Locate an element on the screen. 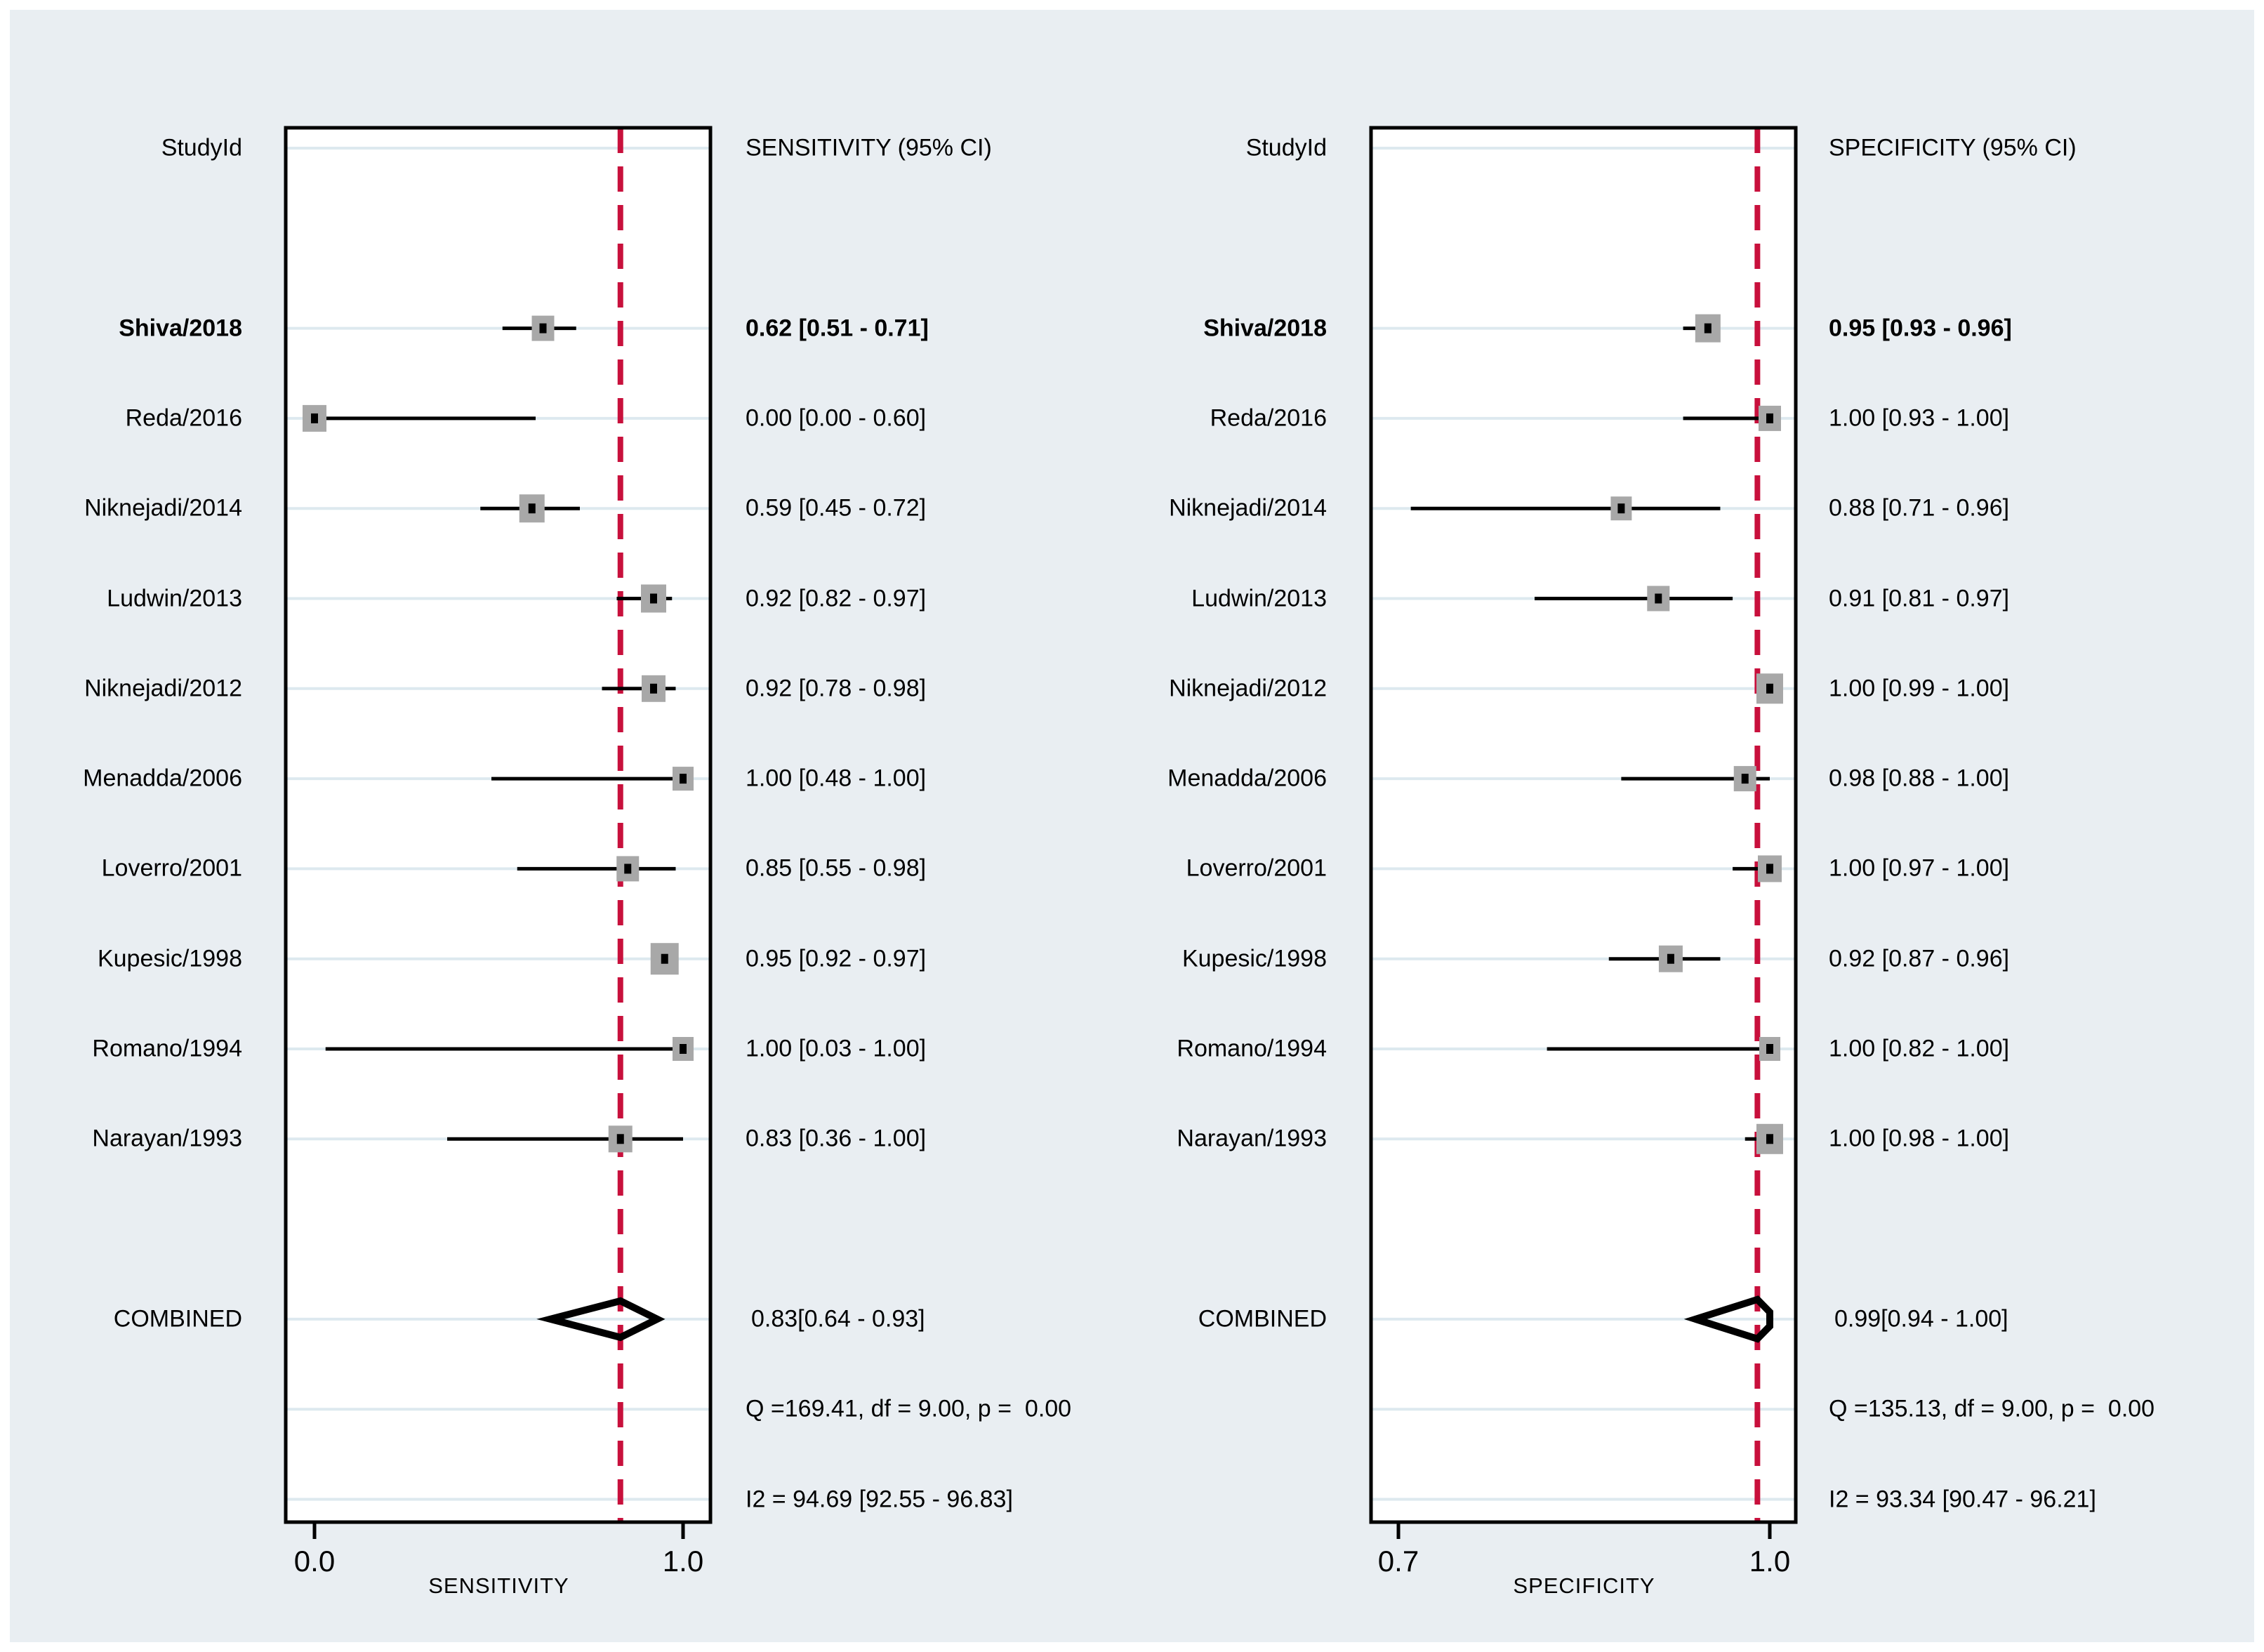  left-study-label: Kupesic/1998 is located at coordinates (169, 958).